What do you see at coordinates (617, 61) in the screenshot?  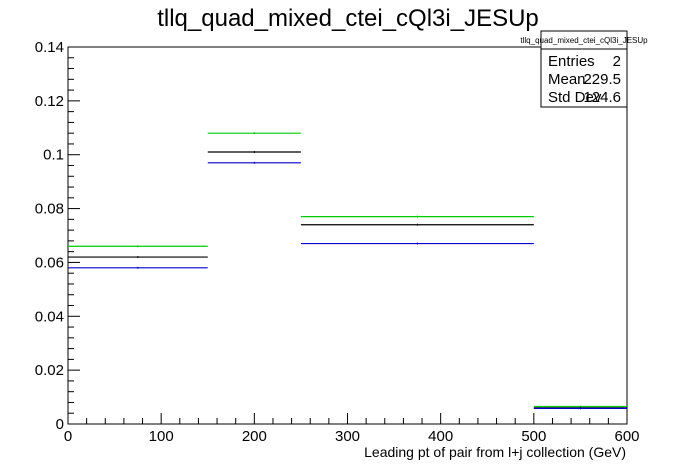 I see `stats-value-entries: 2` at bounding box center [617, 61].